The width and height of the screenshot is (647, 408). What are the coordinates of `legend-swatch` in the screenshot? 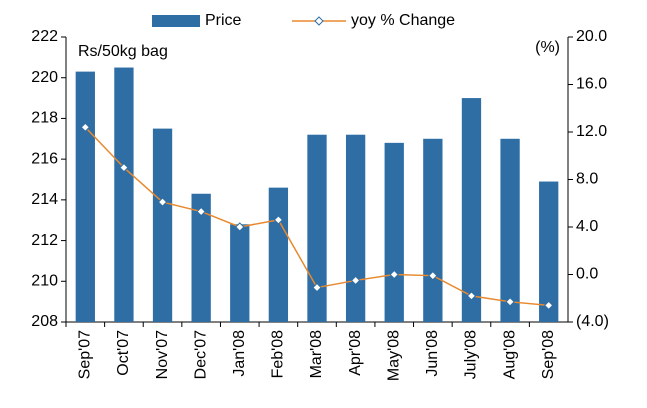 It's located at (176, 21).